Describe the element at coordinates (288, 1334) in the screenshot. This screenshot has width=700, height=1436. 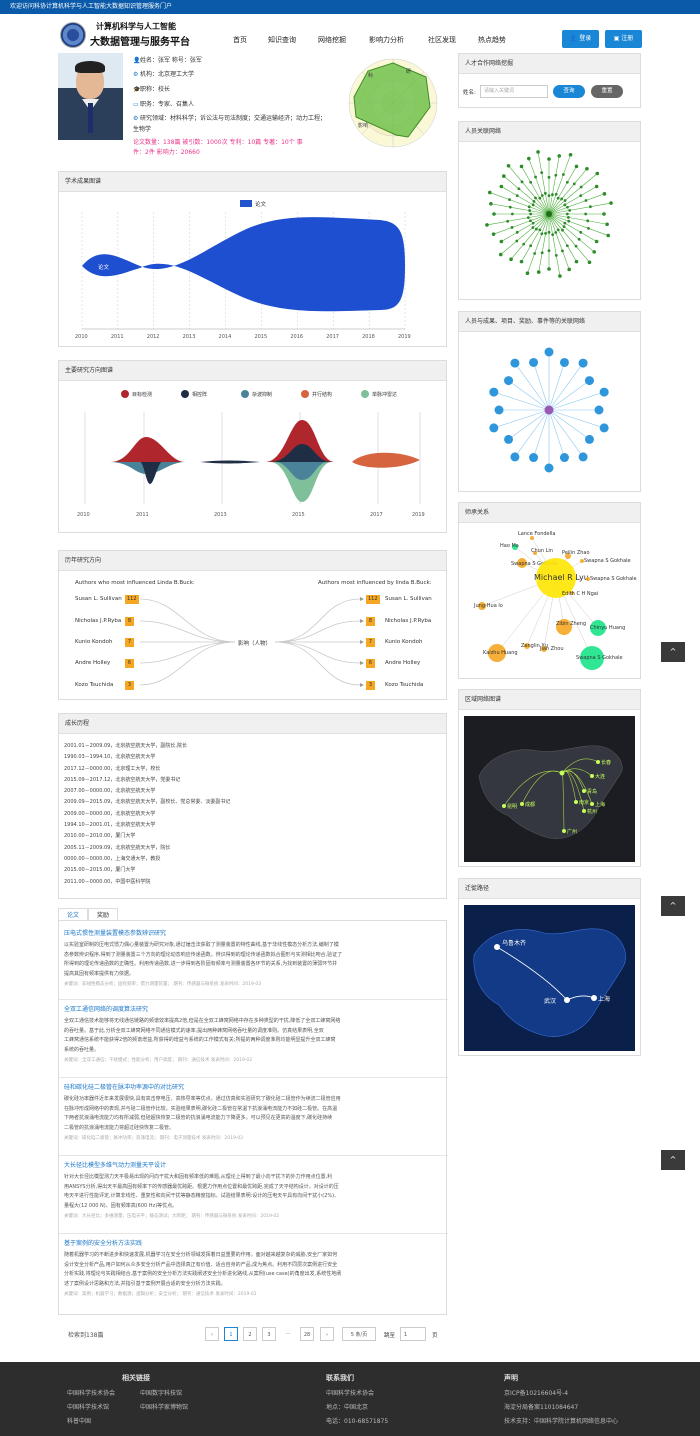
I see `page-number: ···` at that location.